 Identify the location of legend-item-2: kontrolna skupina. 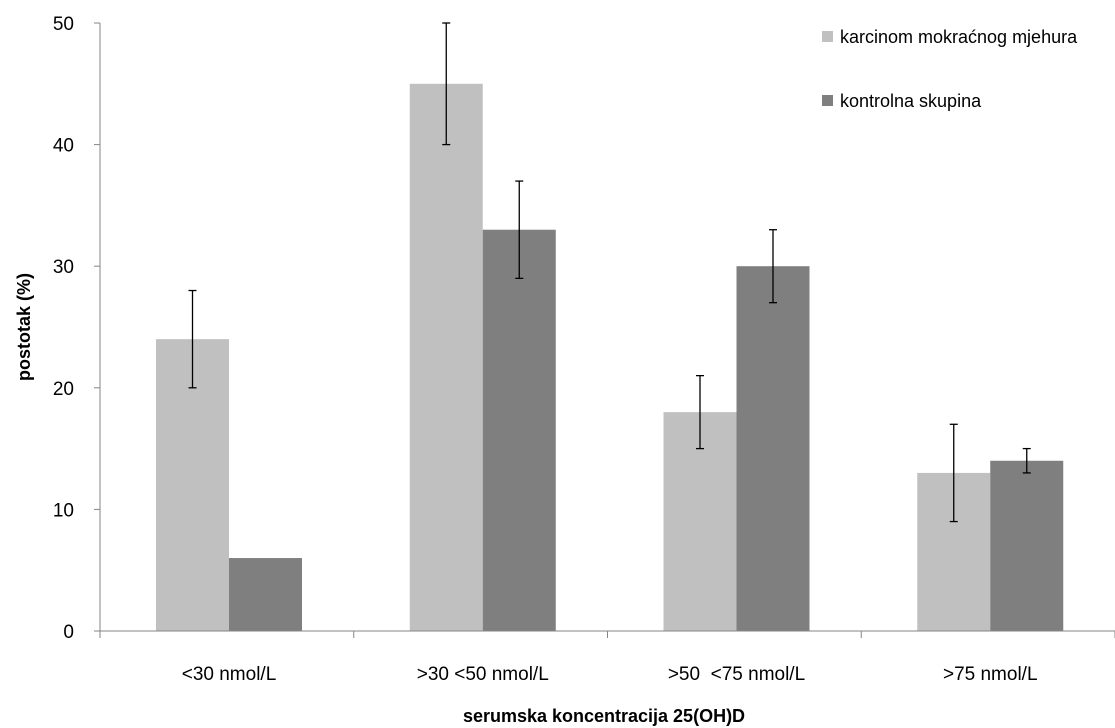
(902, 101).